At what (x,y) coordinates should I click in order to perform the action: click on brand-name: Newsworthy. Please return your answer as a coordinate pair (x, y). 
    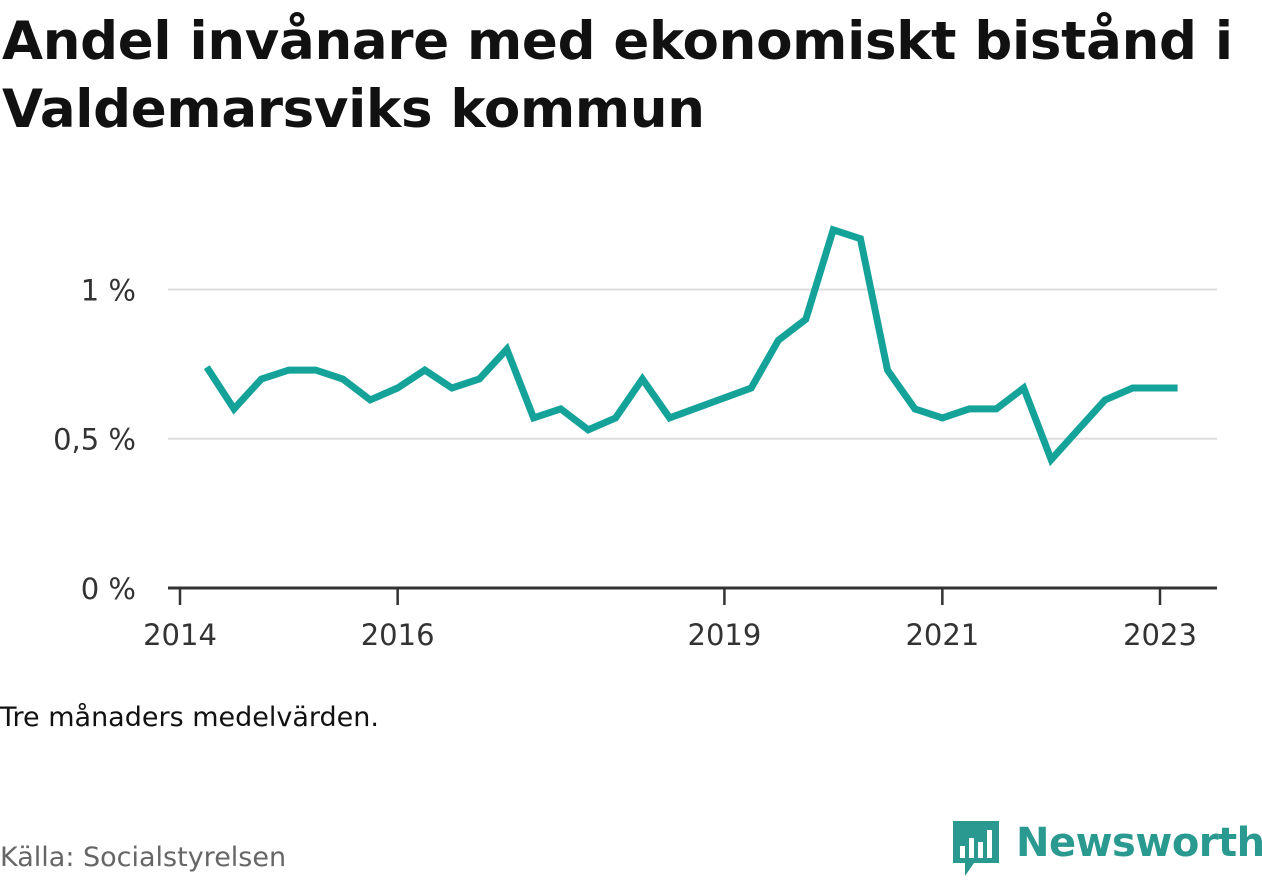
    Looking at the image, I should click on (1139, 843).